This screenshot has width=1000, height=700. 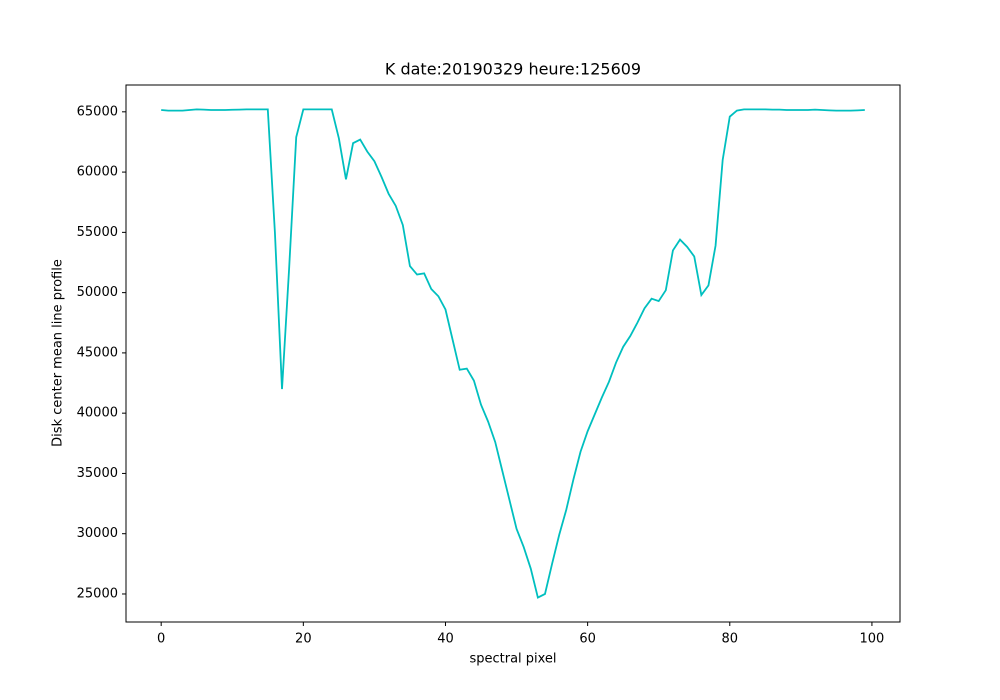 I want to click on x-tick-label: 40, so click(x=445, y=639).